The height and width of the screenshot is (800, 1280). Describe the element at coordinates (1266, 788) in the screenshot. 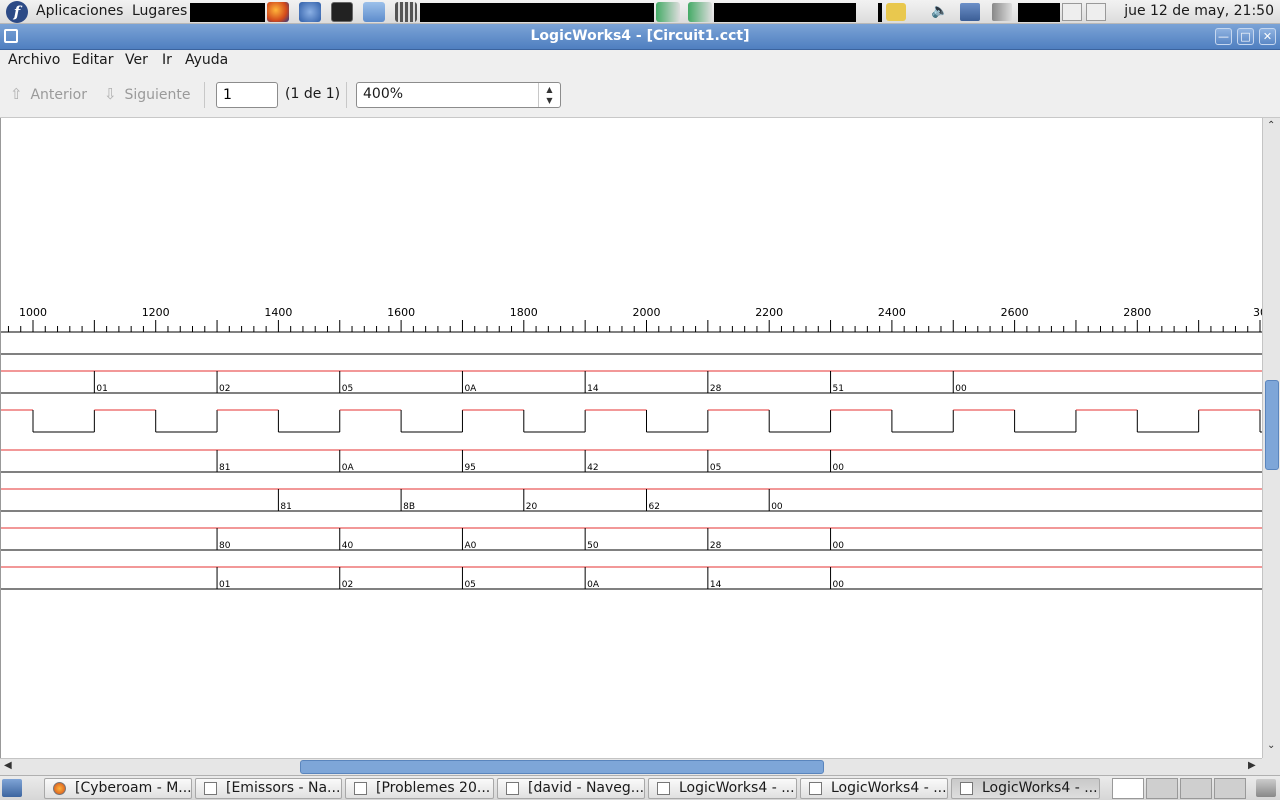

I see `trash-icon` at that location.